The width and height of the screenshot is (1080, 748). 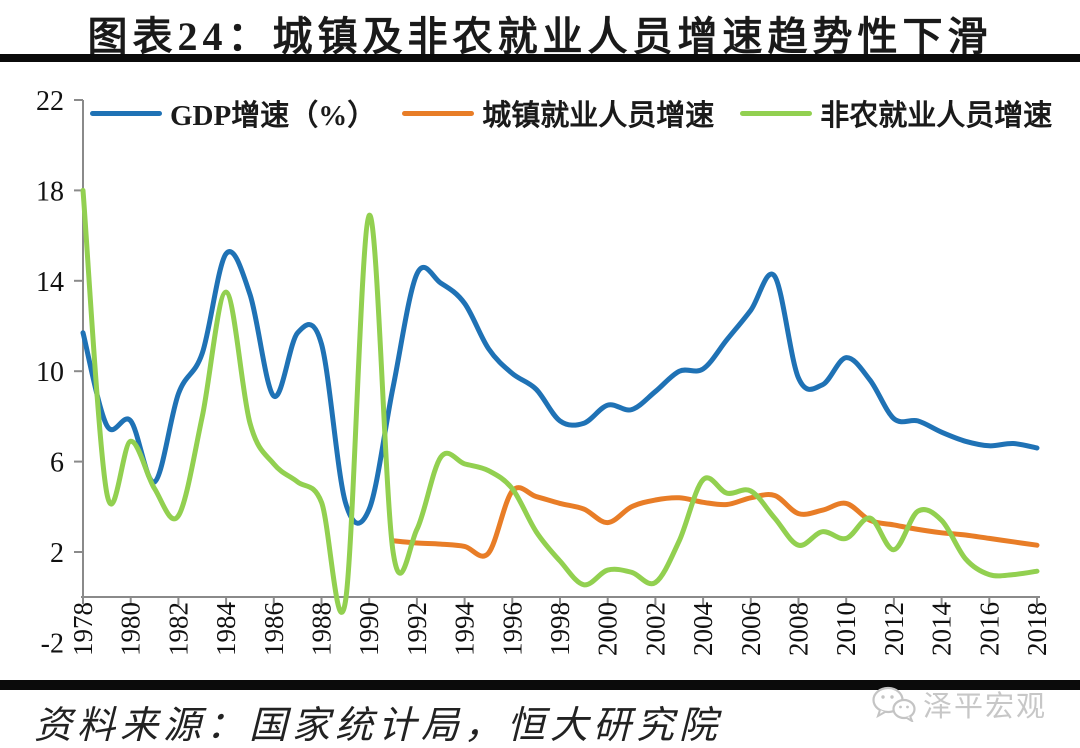 What do you see at coordinates (560, 629) in the screenshot?
I see `x-tick-label: 1998` at bounding box center [560, 629].